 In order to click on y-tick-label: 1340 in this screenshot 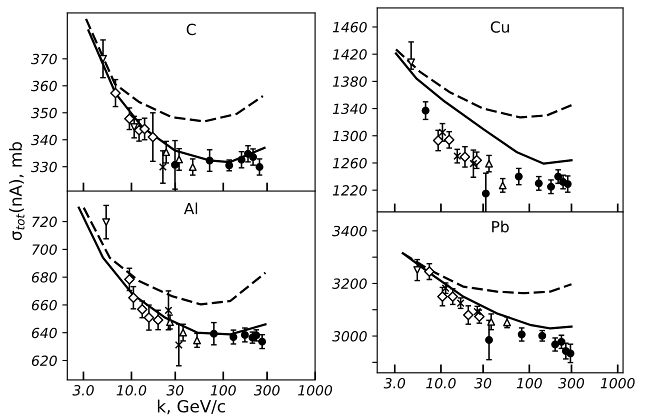, I will do `click(349, 109)`.